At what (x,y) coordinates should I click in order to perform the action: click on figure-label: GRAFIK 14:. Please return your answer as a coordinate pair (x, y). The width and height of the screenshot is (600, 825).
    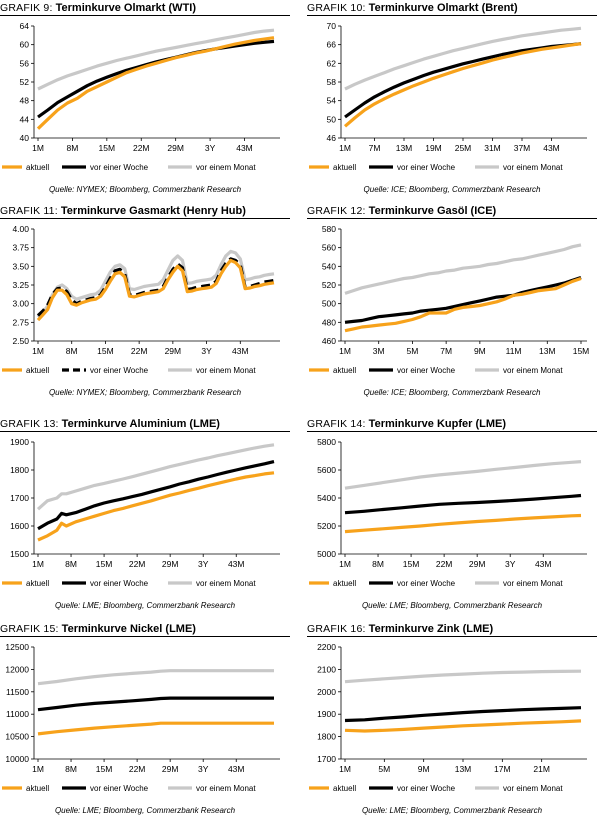
    Looking at the image, I should click on (336, 424).